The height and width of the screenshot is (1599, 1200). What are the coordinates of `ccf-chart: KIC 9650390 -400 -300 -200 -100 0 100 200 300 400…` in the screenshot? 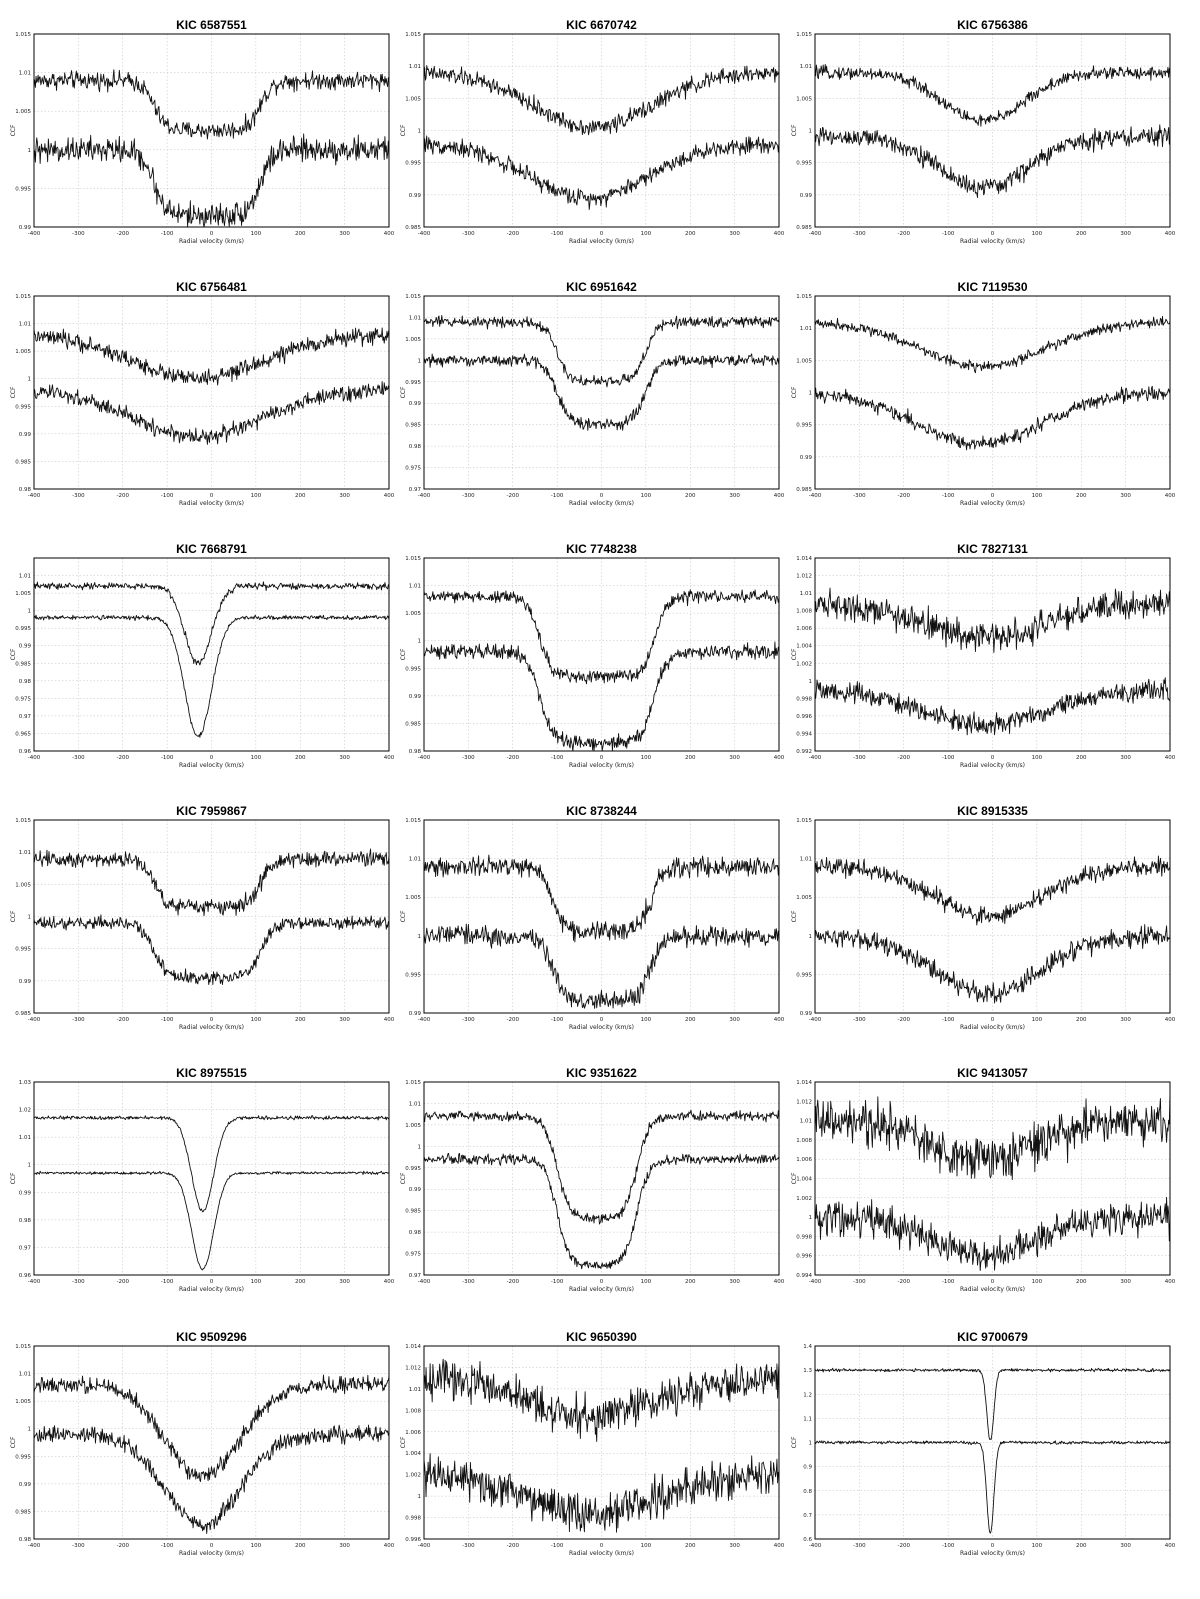 It's located at (592, 1443).